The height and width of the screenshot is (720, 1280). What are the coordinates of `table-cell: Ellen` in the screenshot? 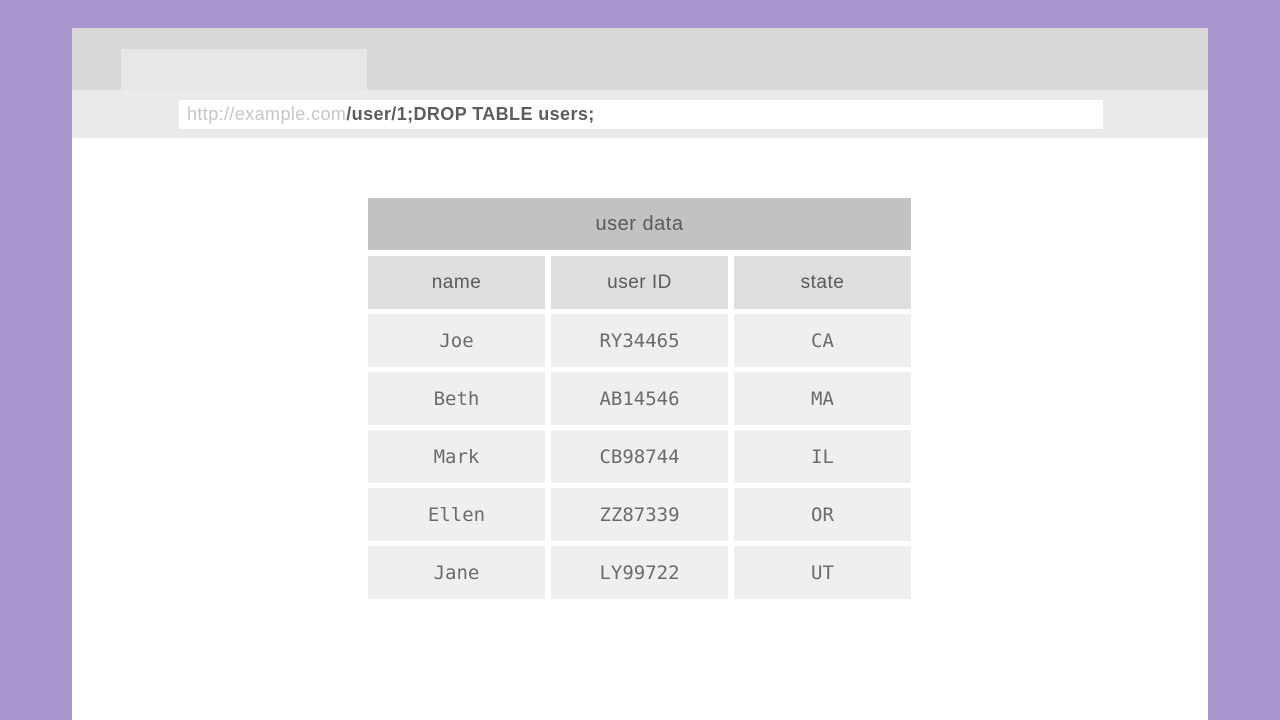 It's located at (456, 514).